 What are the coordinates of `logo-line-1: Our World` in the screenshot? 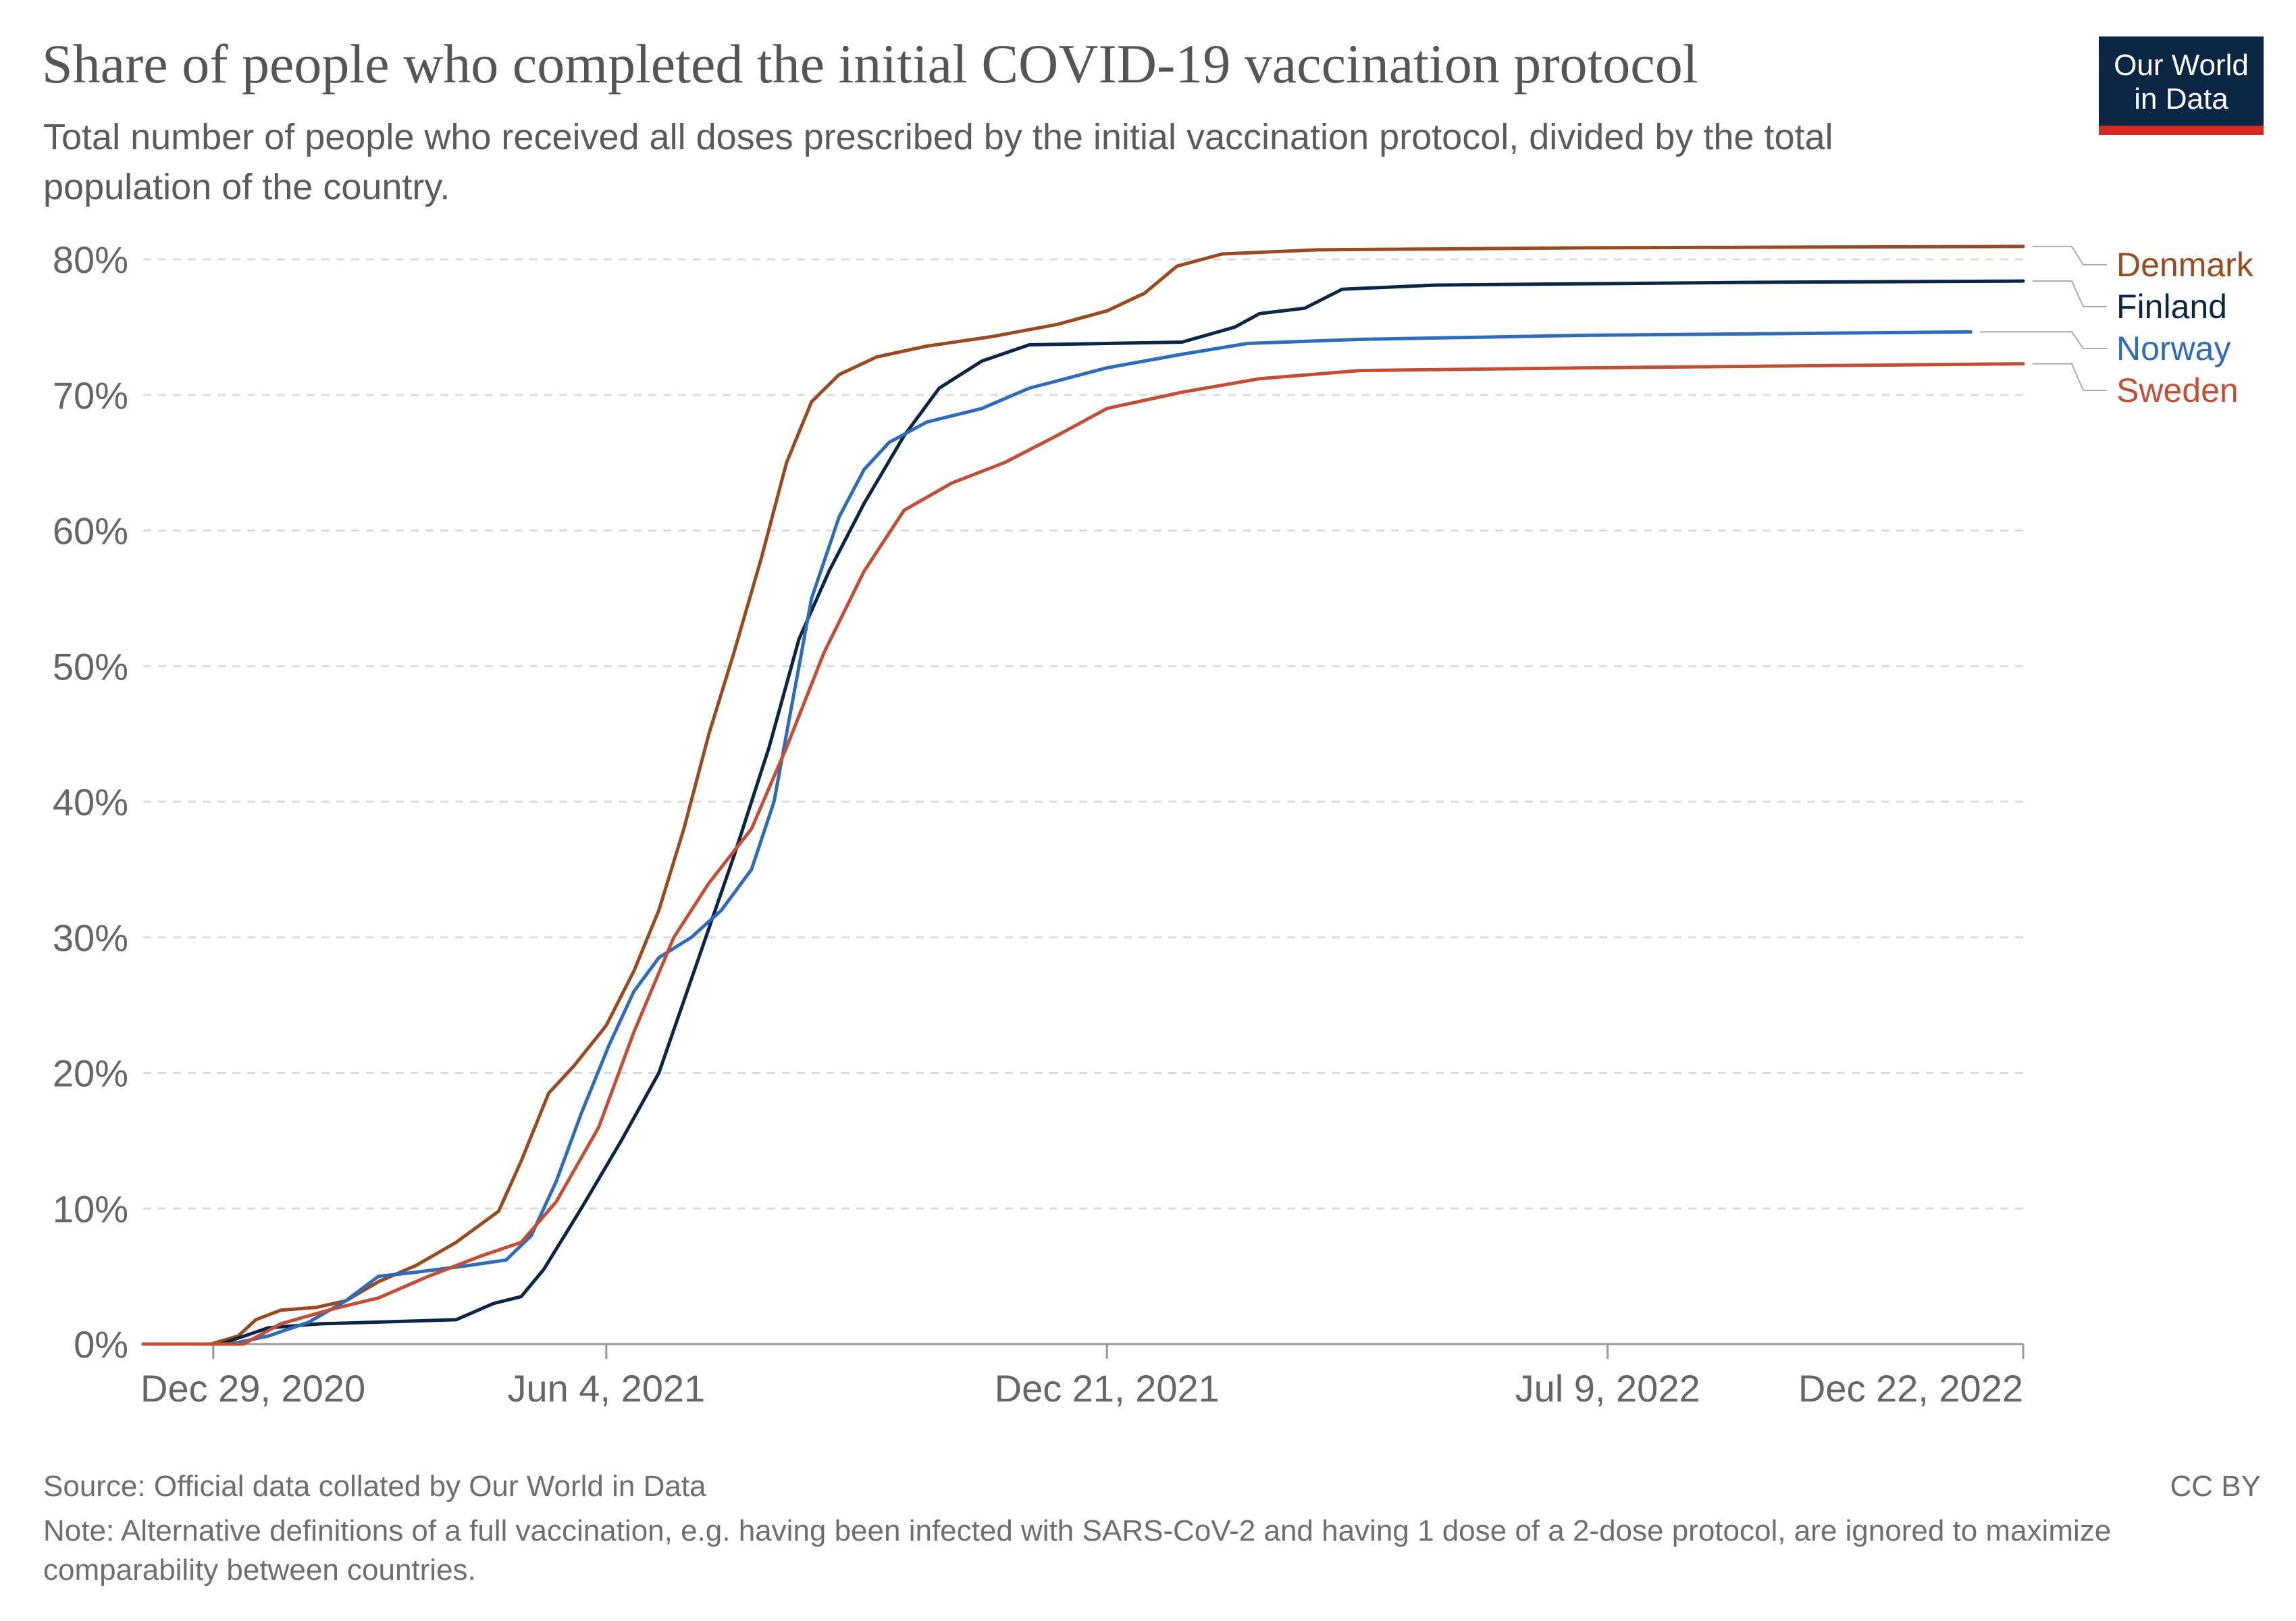 It's located at (2181, 65).